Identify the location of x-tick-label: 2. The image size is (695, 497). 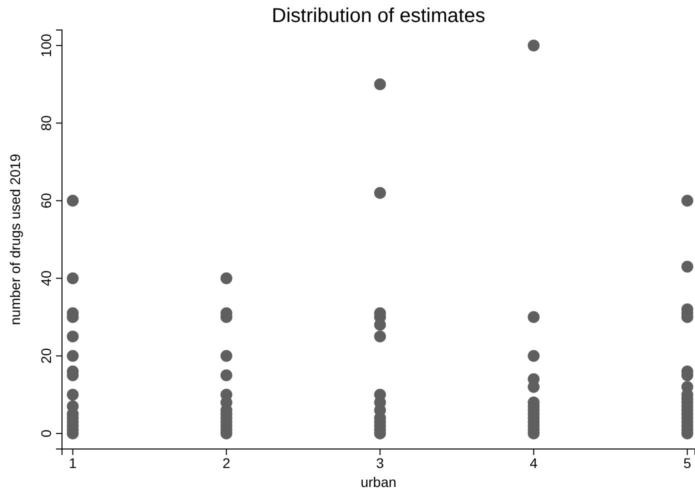
(226, 462).